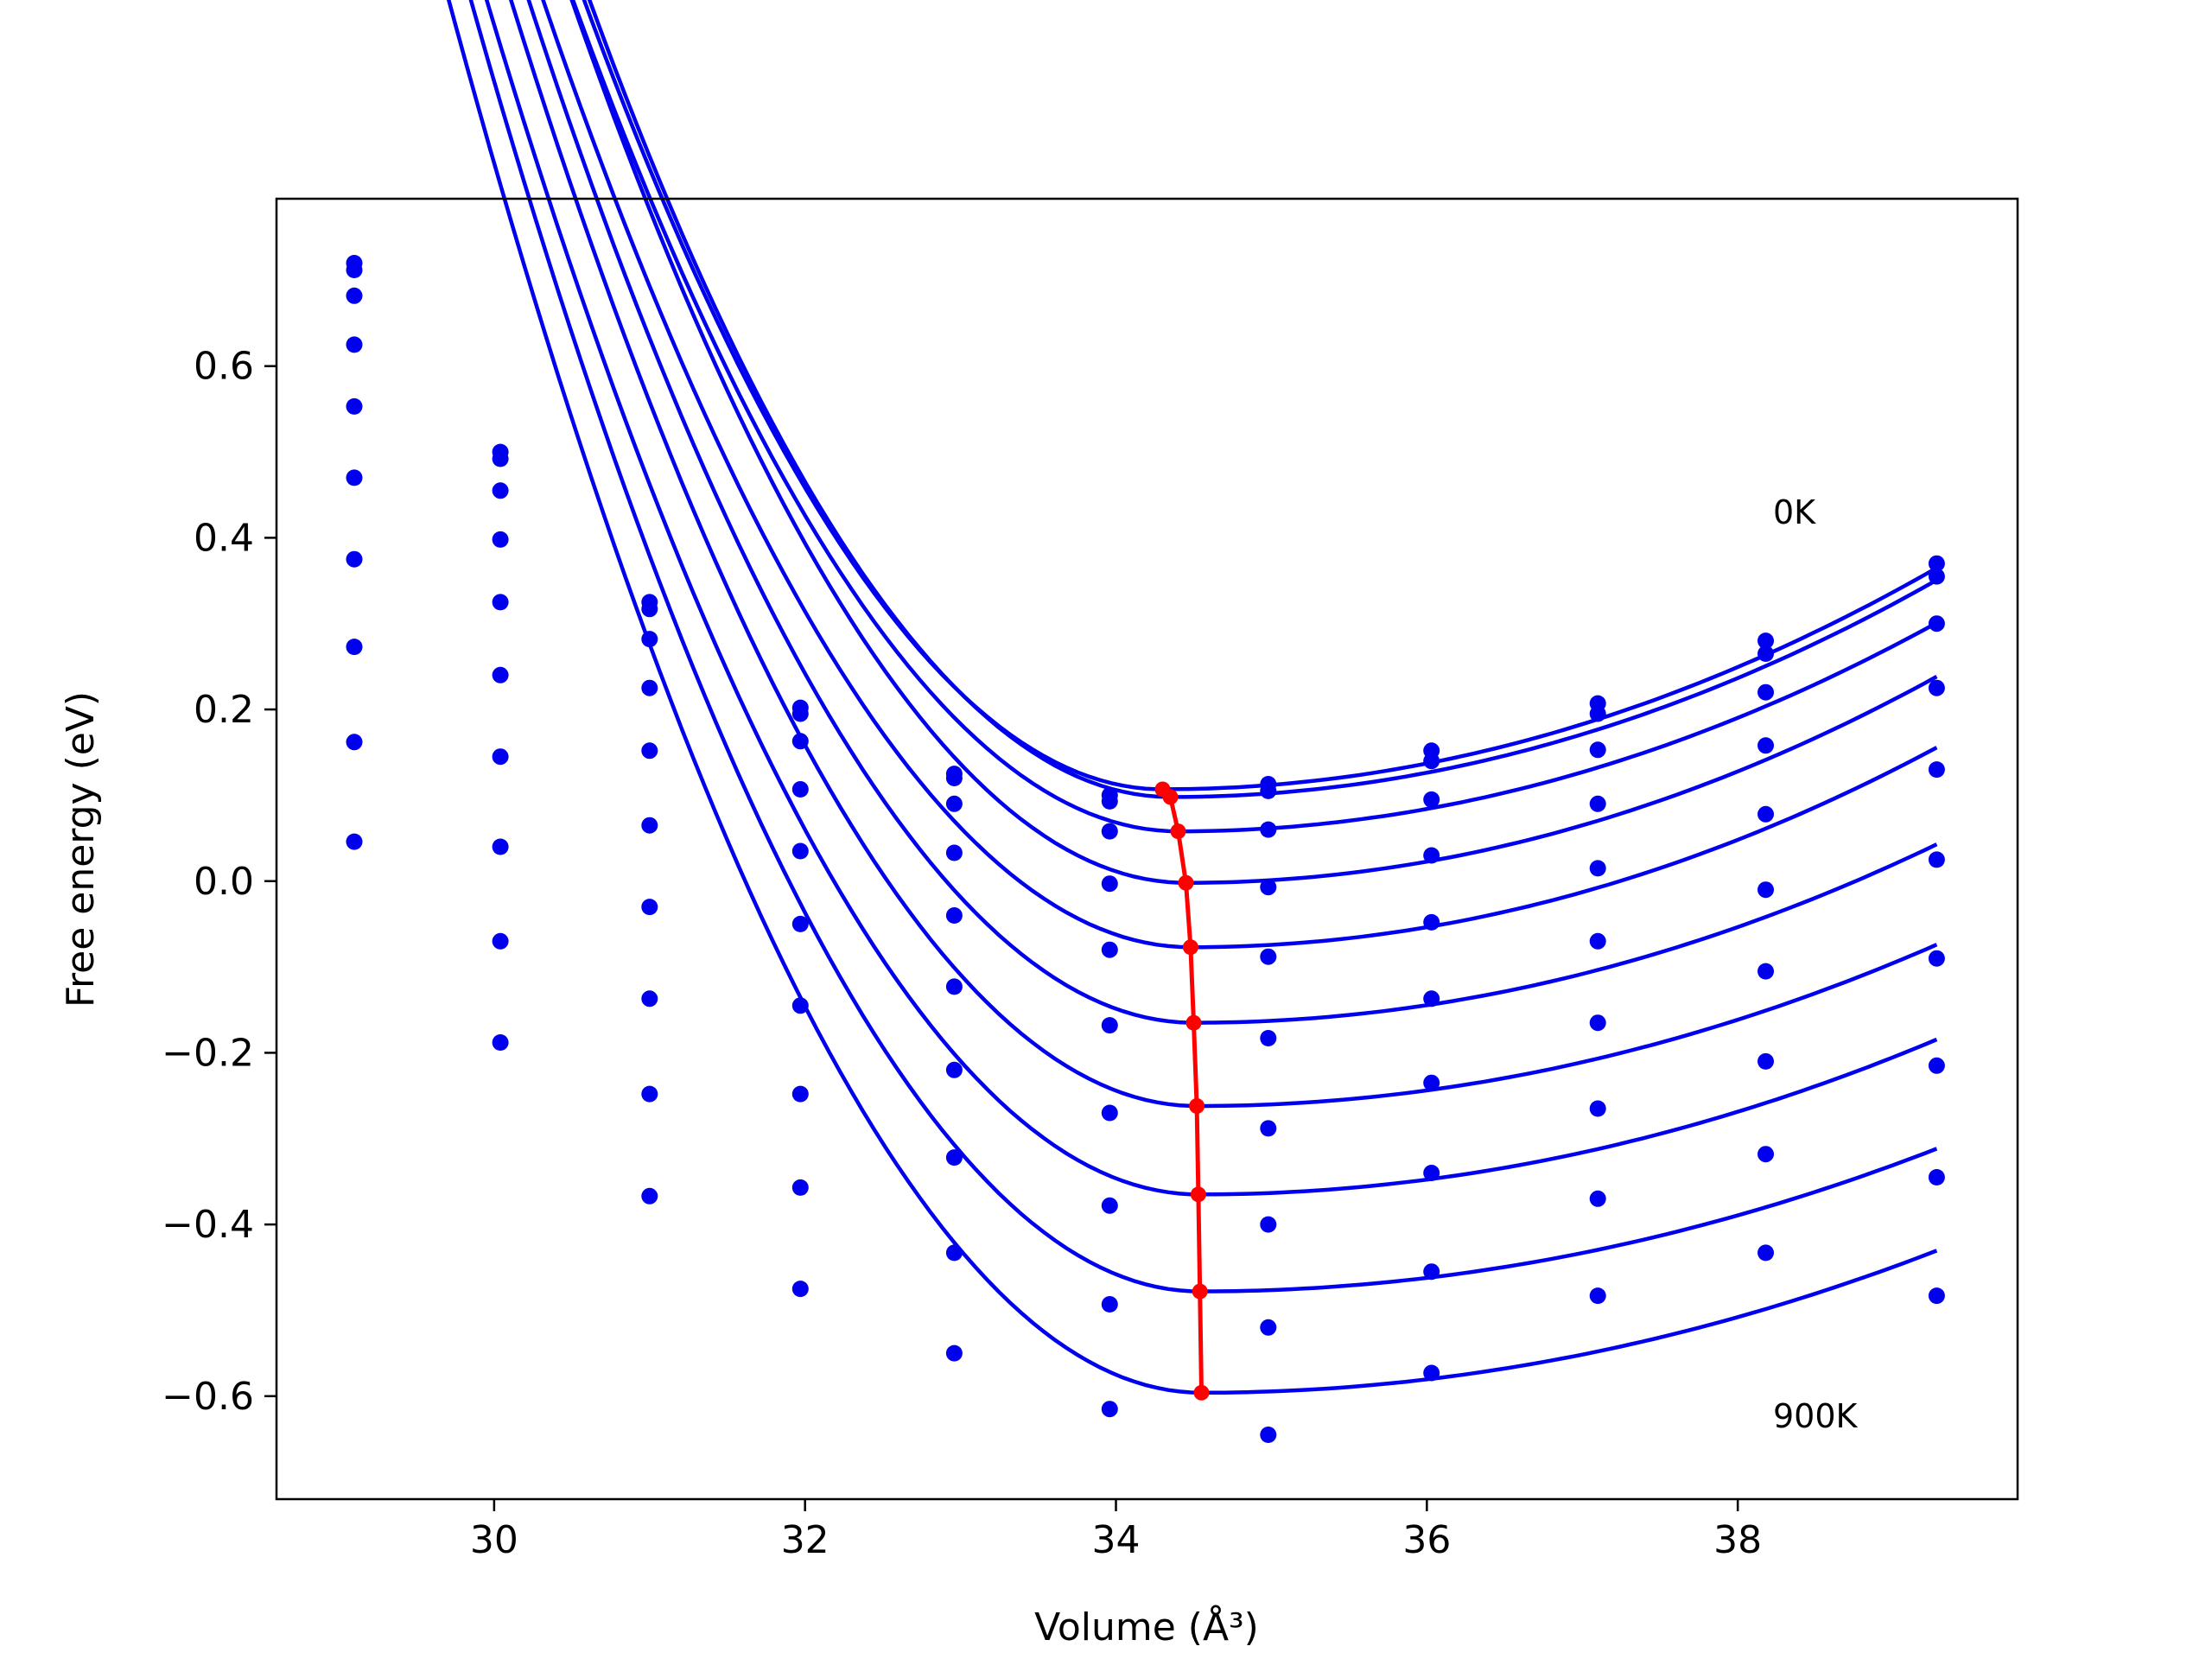 The height and width of the screenshot is (1659, 2212). I want to click on minima-path, so click(1182, 1091).